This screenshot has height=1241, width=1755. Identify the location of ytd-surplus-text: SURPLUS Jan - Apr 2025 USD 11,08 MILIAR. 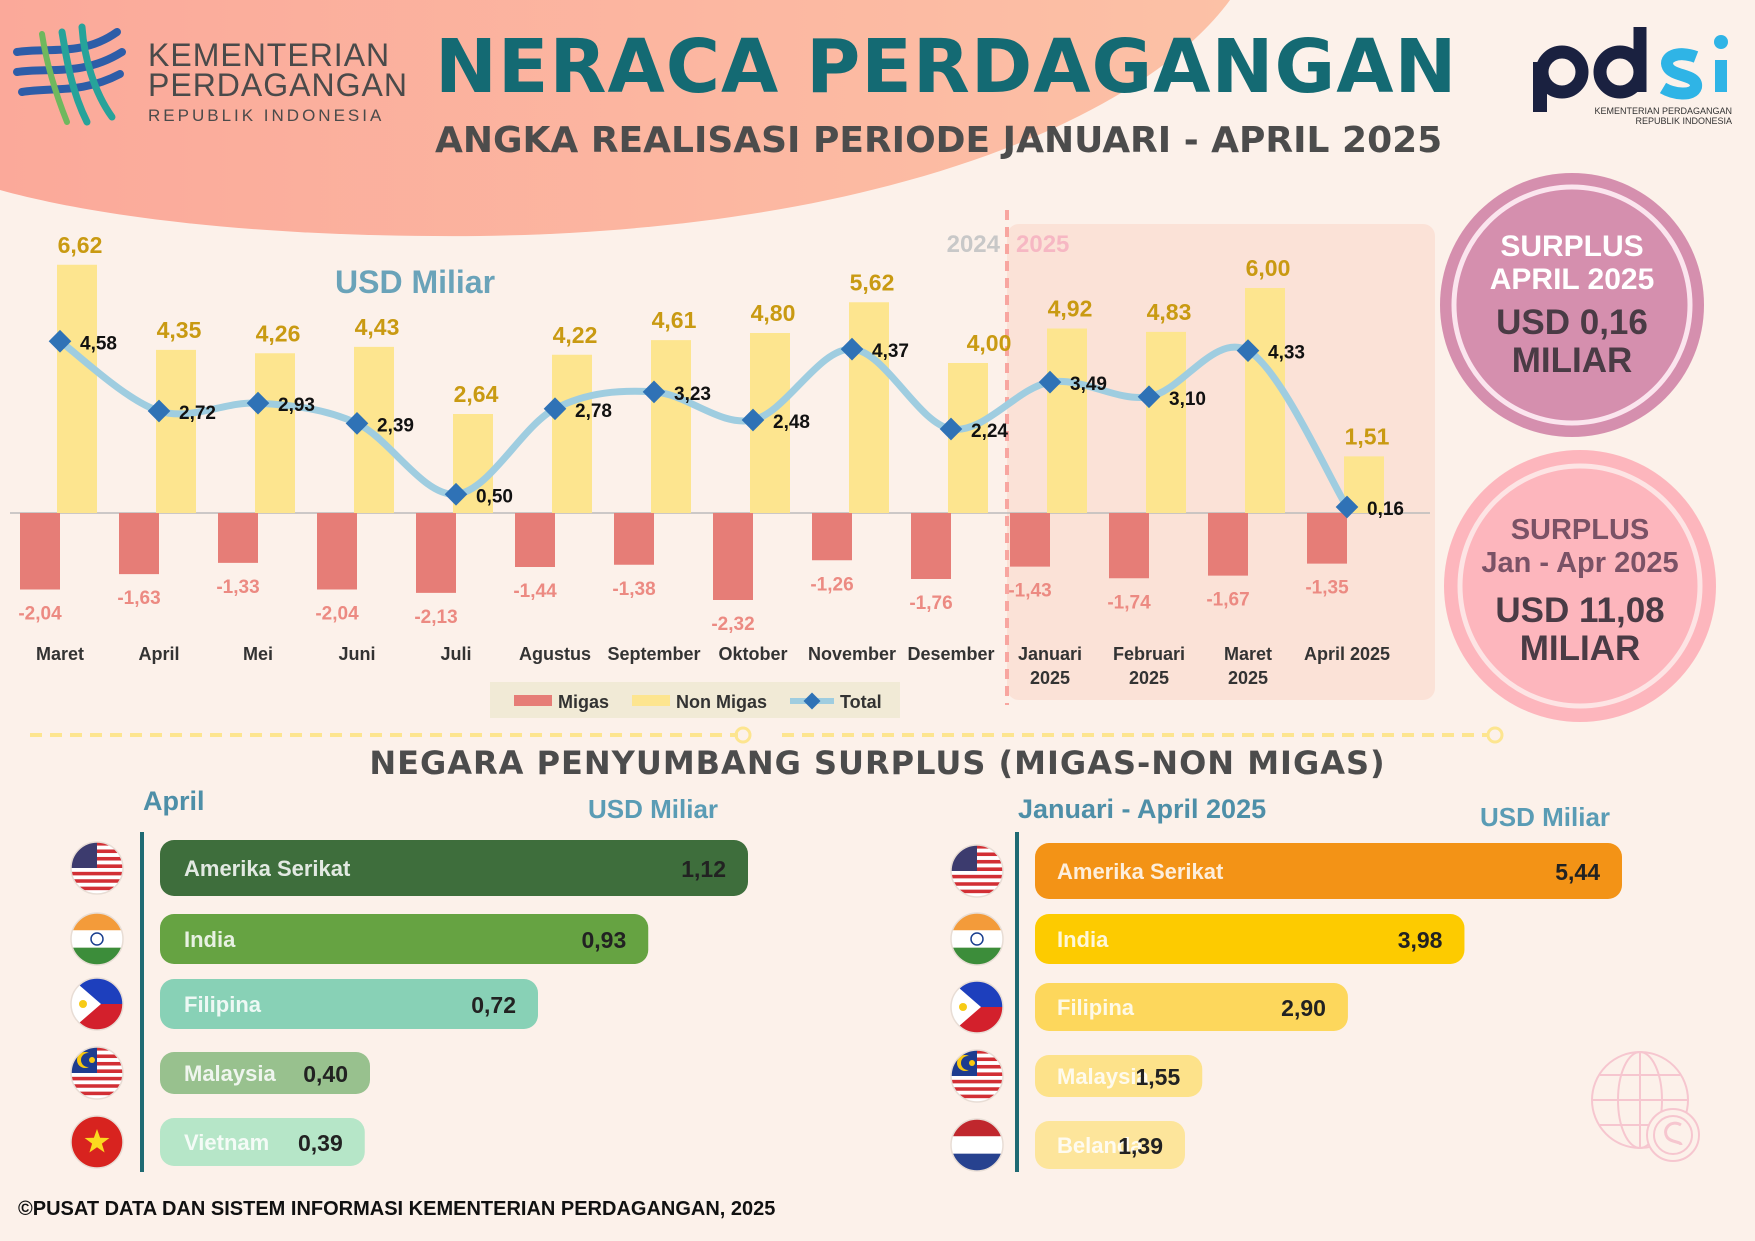
(1580, 591).